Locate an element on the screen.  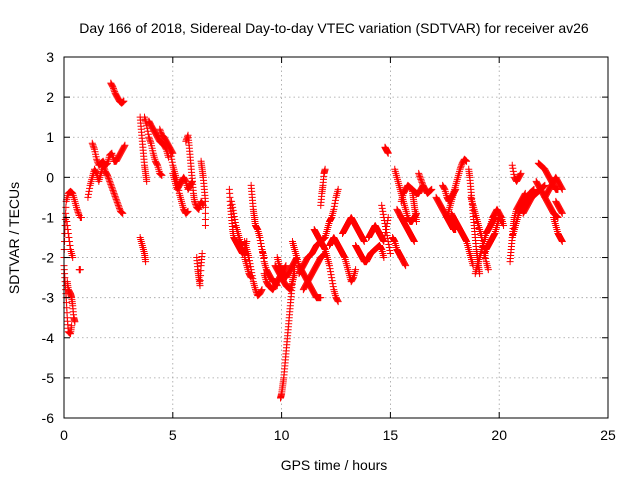
y-tick-label: -5 is located at coordinates (48, 378).